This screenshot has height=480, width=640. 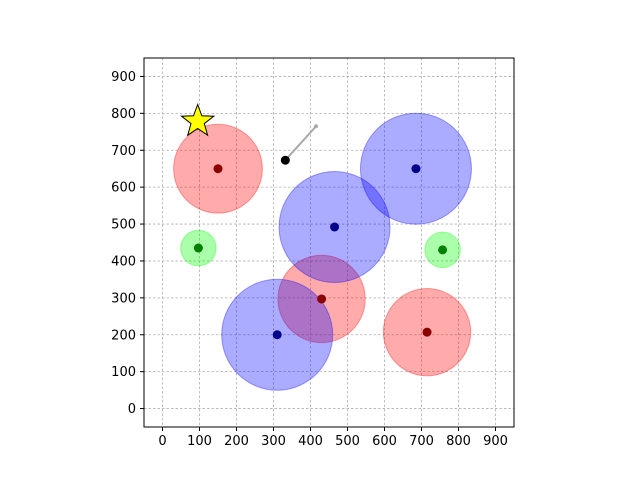 I want to click on x-tick-label: 200, so click(x=236, y=441).